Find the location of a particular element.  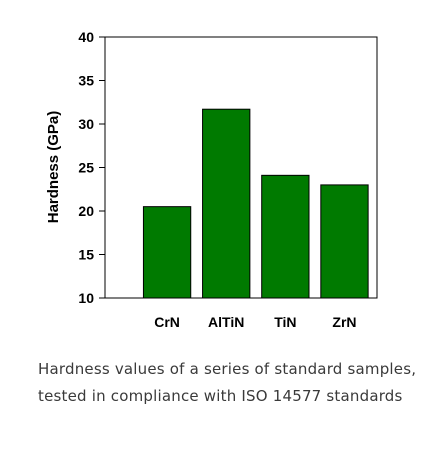

bar-zrn is located at coordinates (344, 241).